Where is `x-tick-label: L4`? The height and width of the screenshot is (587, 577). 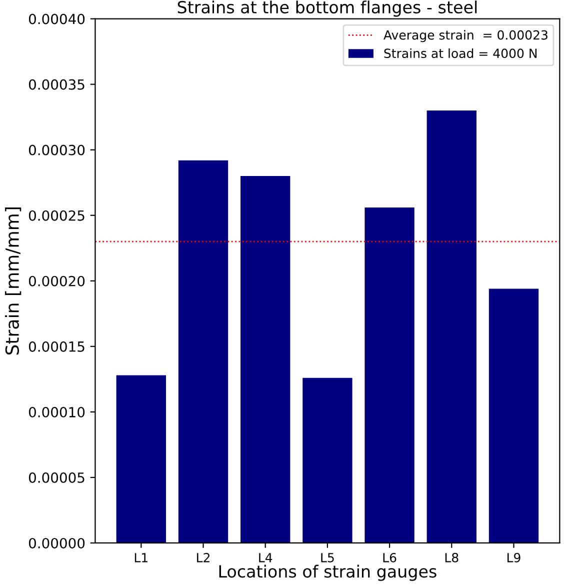
x-tick-label: L4 is located at coordinates (265, 557).